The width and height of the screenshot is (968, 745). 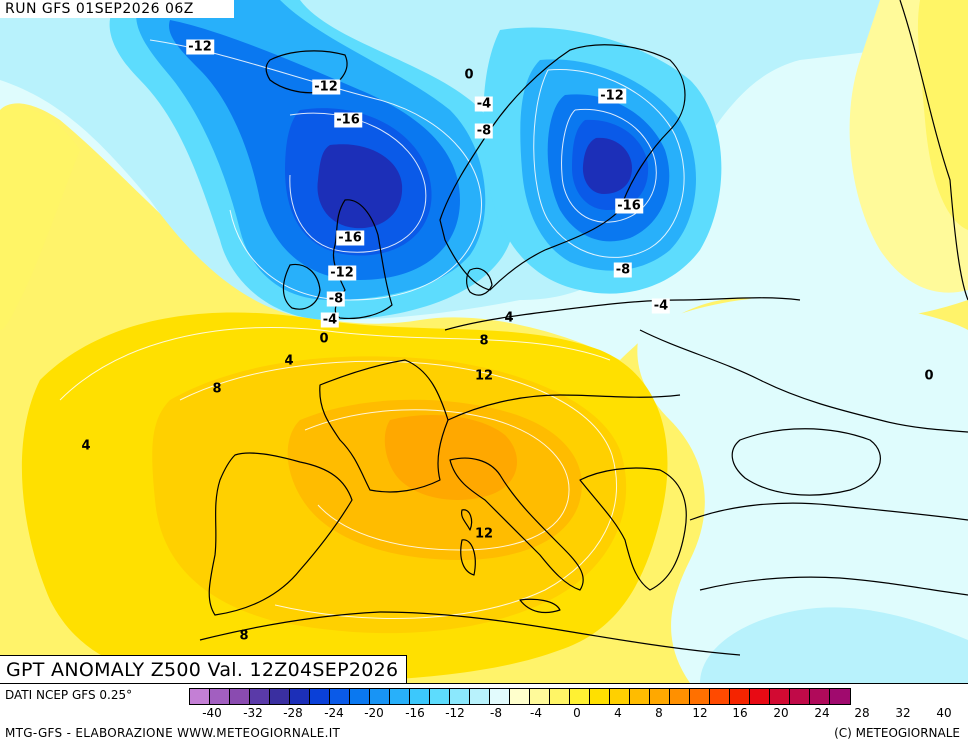 What do you see at coordinates (822, 713) in the screenshot?
I see `color-scale-tick: 24` at bounding box center [822, 713].